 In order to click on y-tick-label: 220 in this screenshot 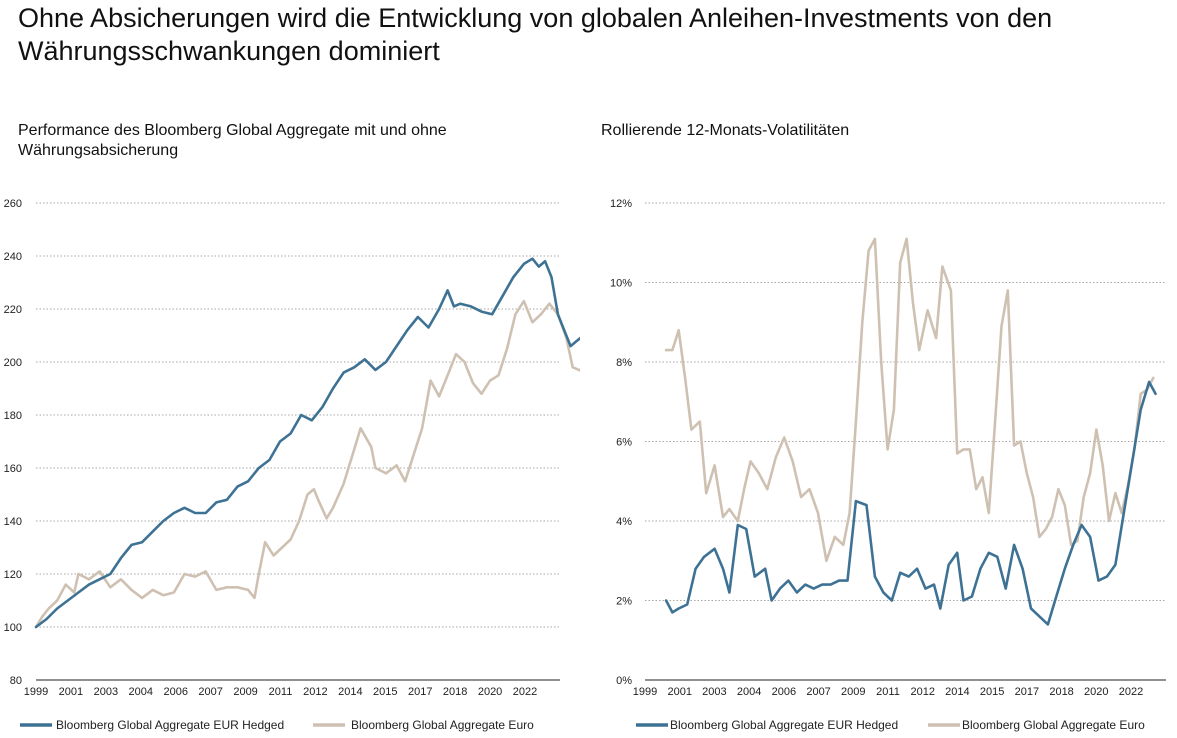, I will do `click(13, 310)`.